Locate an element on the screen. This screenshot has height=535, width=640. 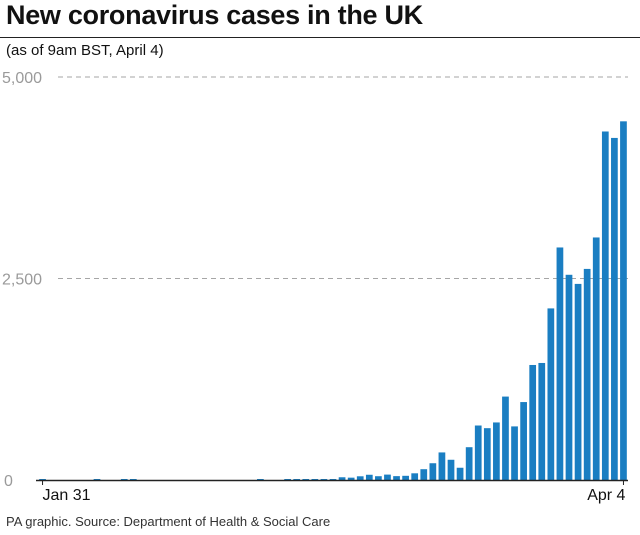
chart-title: New coronavirus cases in the UK is located at coordinates (214, 15).